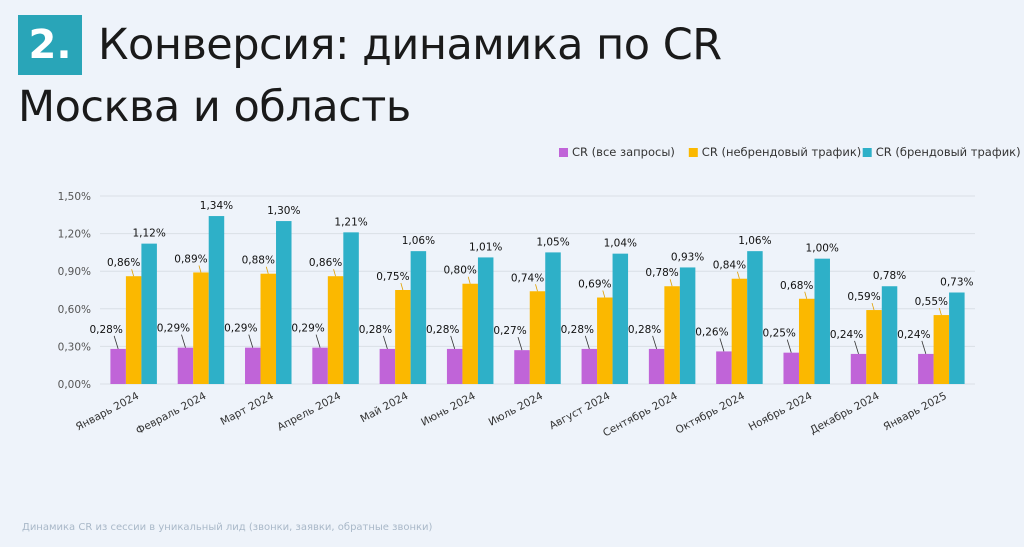 The image size is (1024, 547). I want to click on data-label: 0,80%, so click(460, 271).